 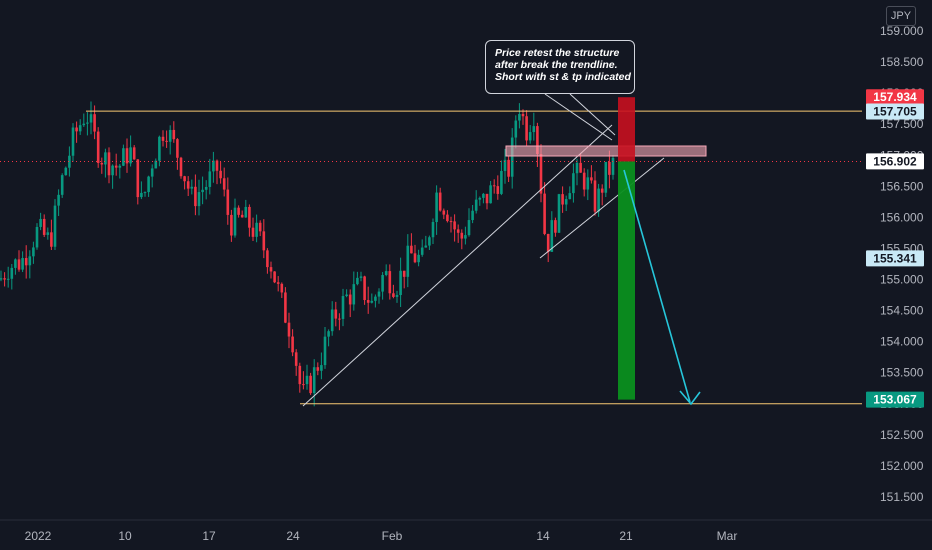 What do you see at coordinates (895, 400) in the screenshot?
I see `price-tag-label: 153.067` at bounding box center [895, 400].